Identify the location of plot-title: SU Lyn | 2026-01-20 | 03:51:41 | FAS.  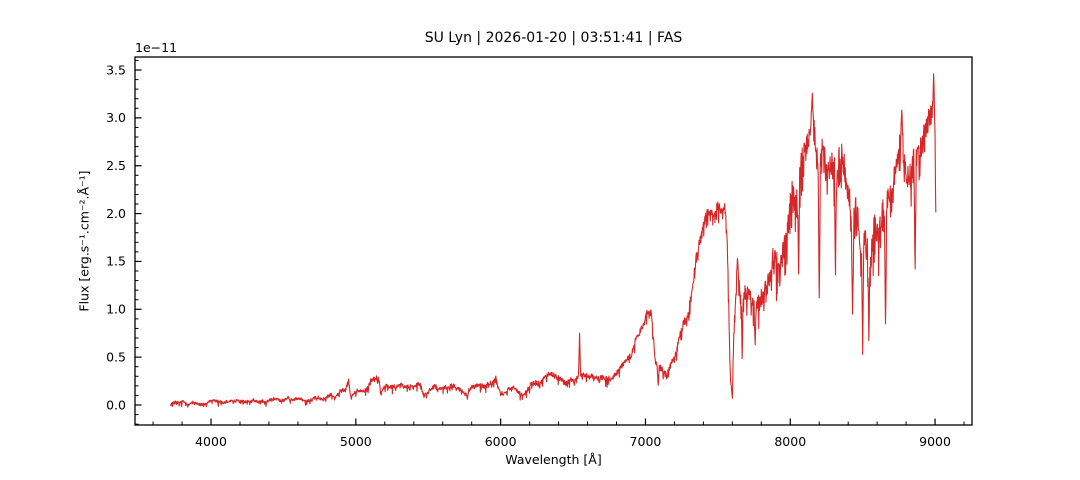
(553, 38).